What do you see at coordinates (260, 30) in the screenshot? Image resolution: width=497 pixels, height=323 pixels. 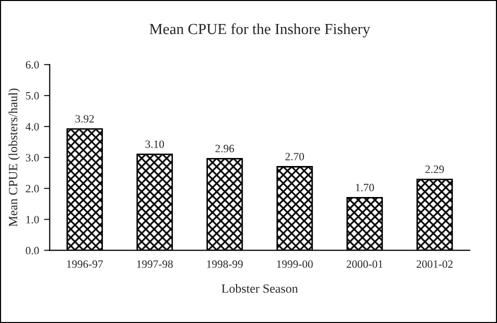 I see `chart-title: Mean CPUE for the Inshore Fishery` at bounding box center [260, 30].